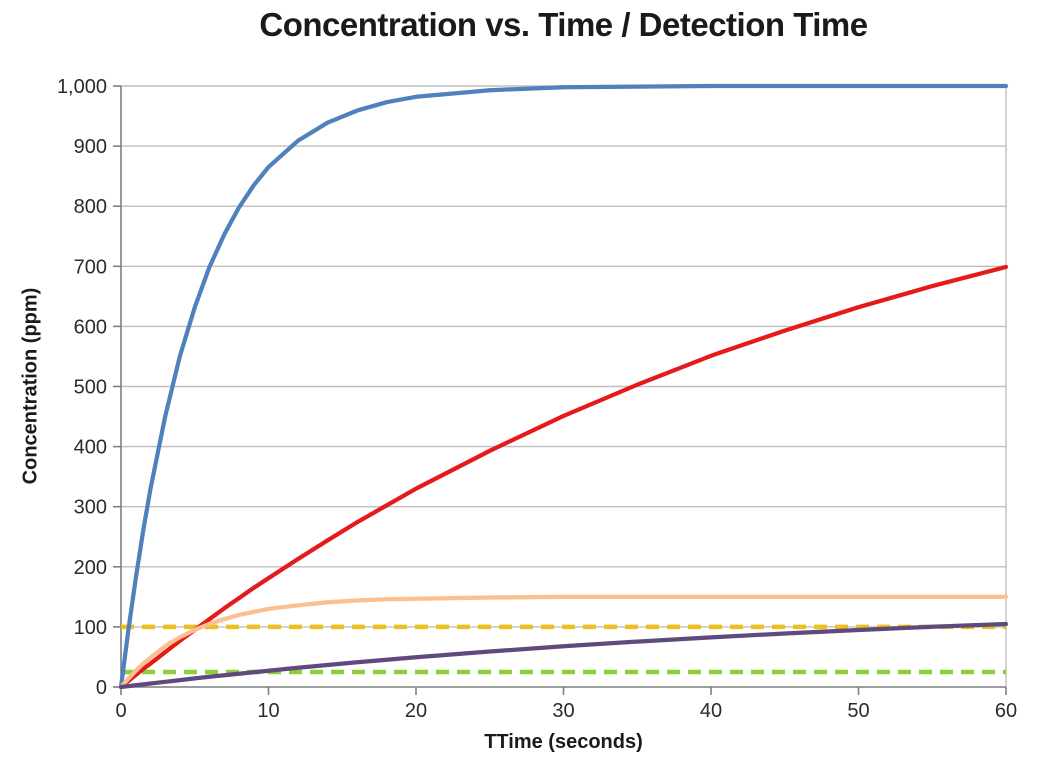 The image size is (1039, 783). I want to click on x-axis-title: TTime (seconds), so click(563, 742).